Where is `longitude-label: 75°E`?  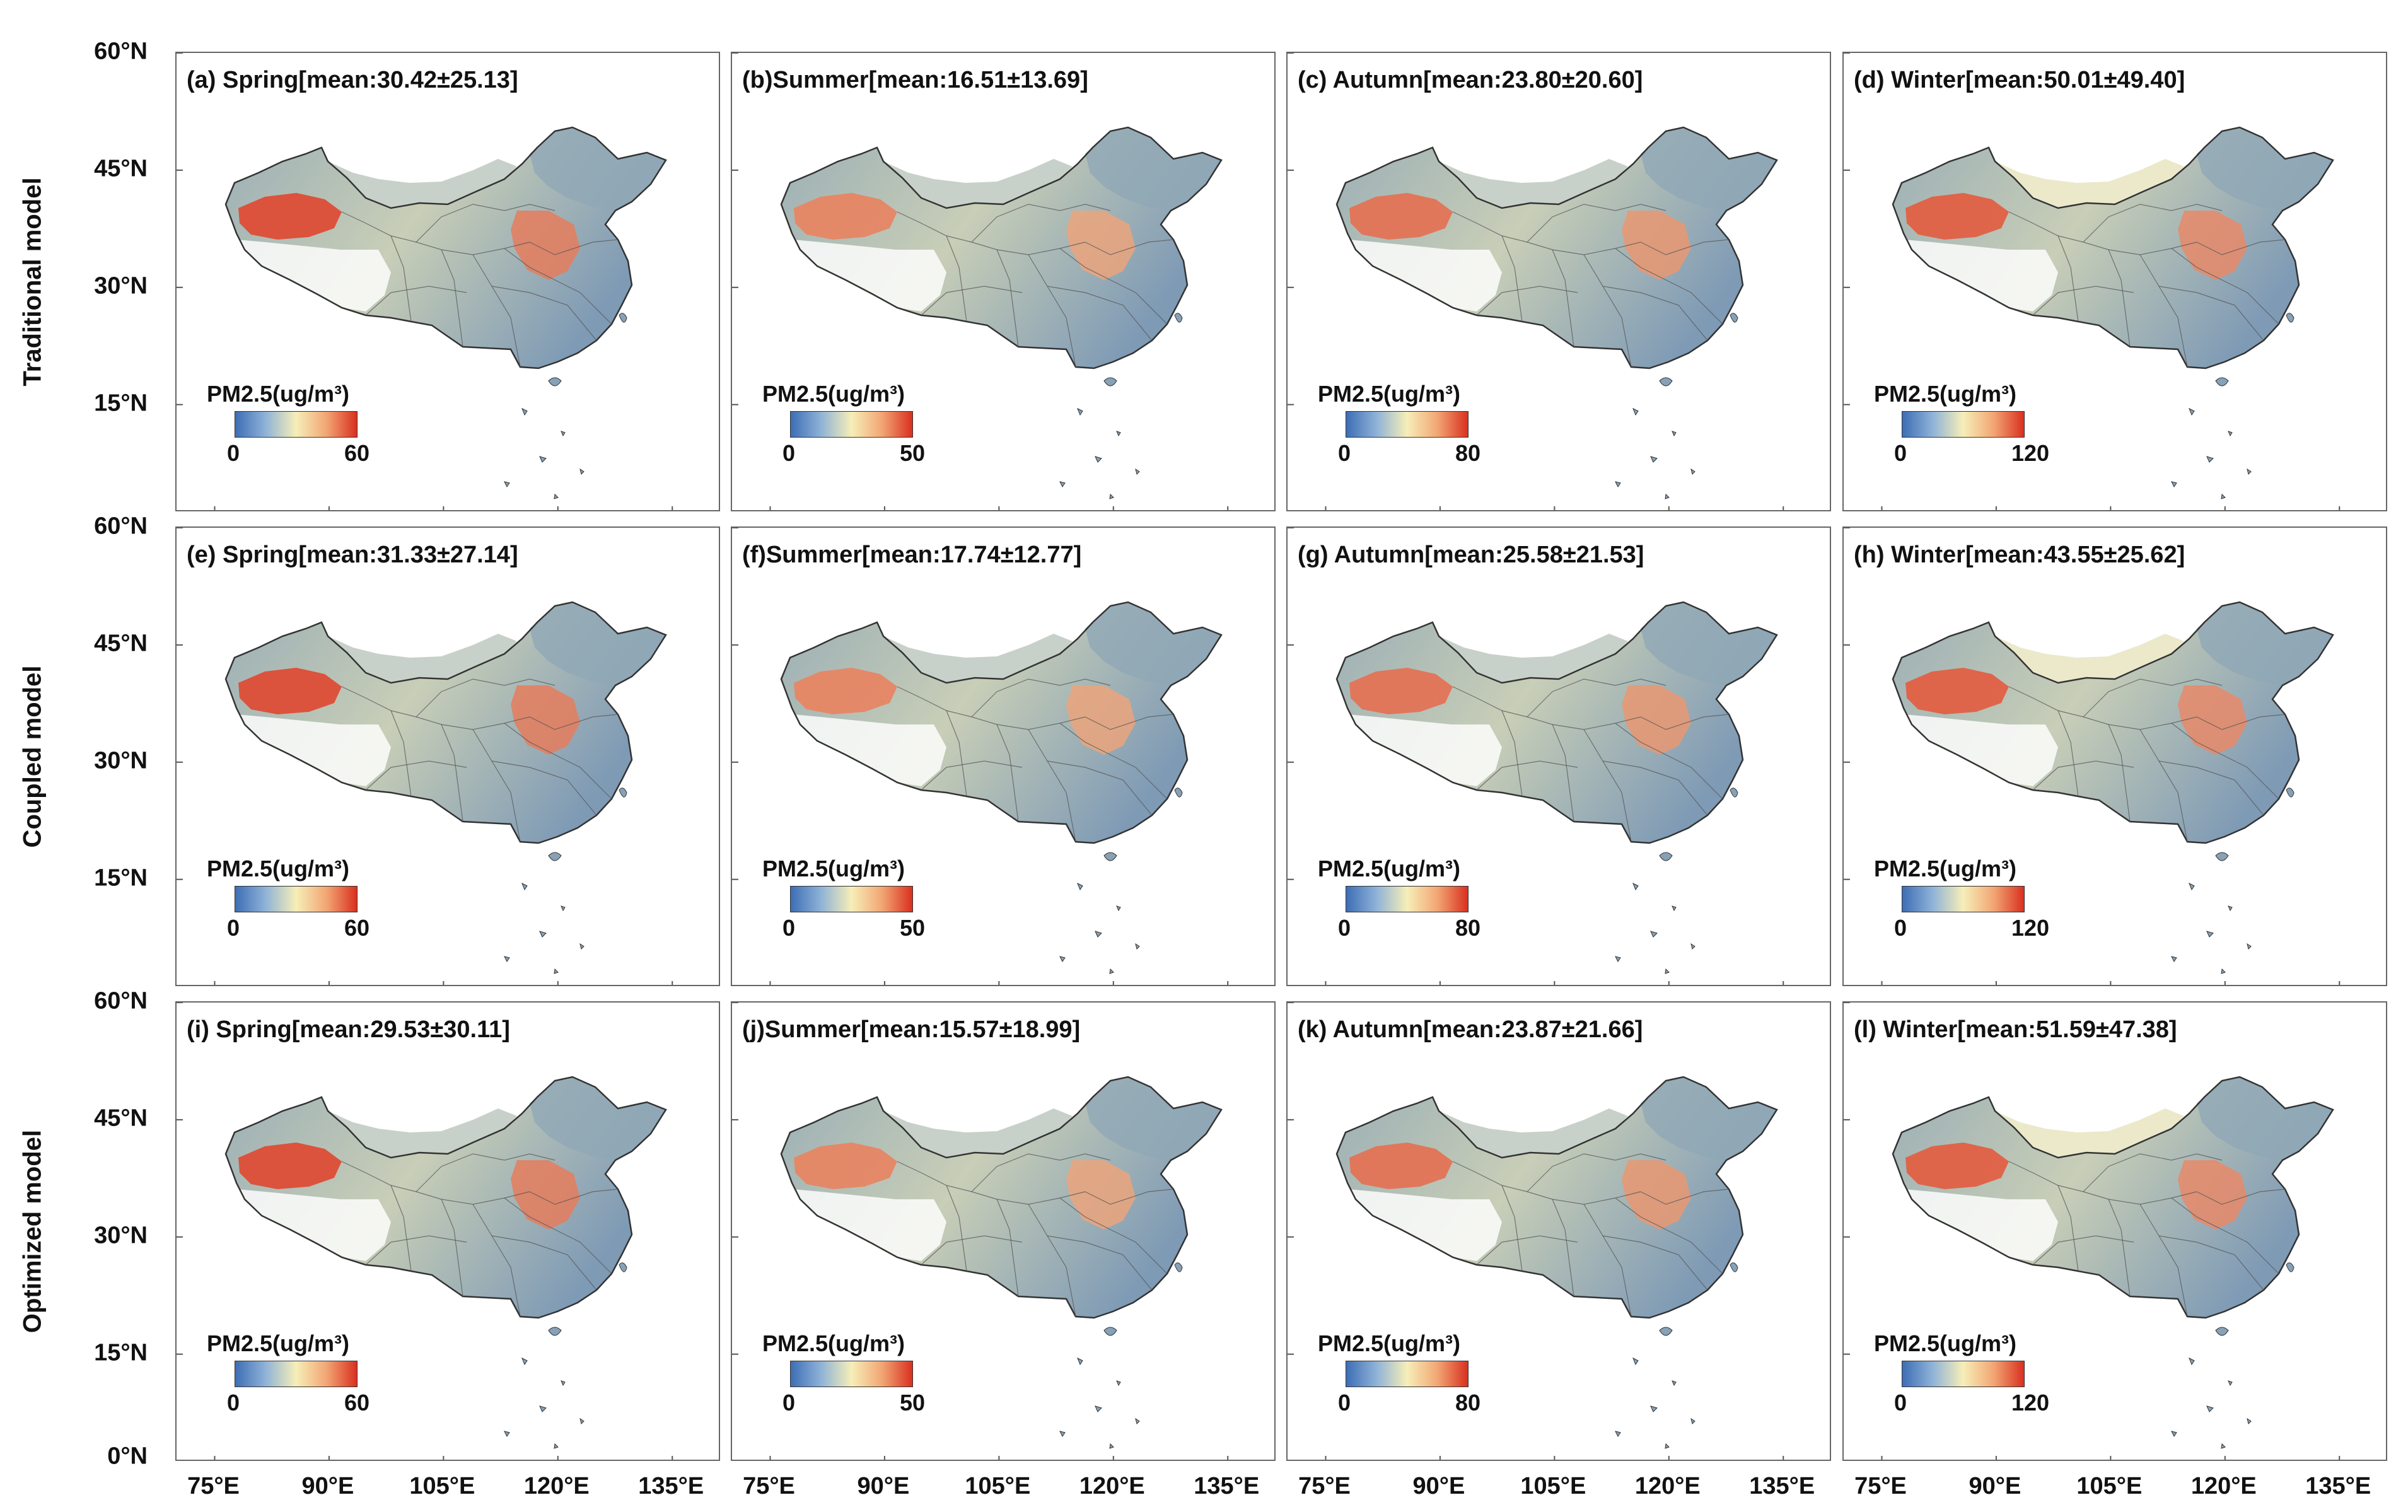
longitude-label: 75°E is located at coordinates (769, 1486).